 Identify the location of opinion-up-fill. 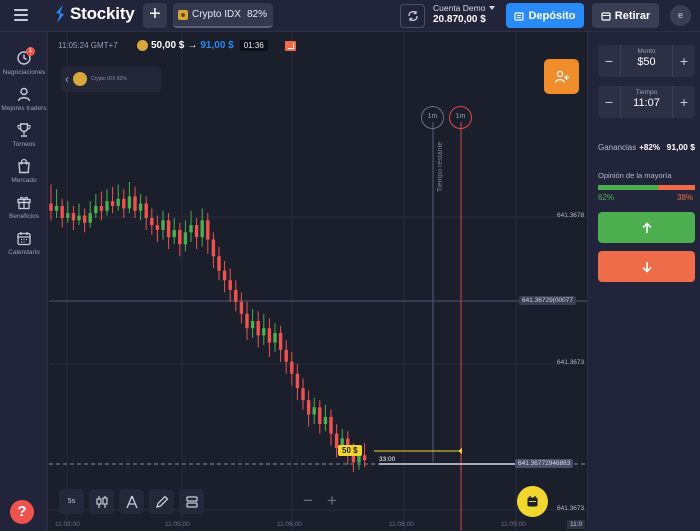
(628, 187).